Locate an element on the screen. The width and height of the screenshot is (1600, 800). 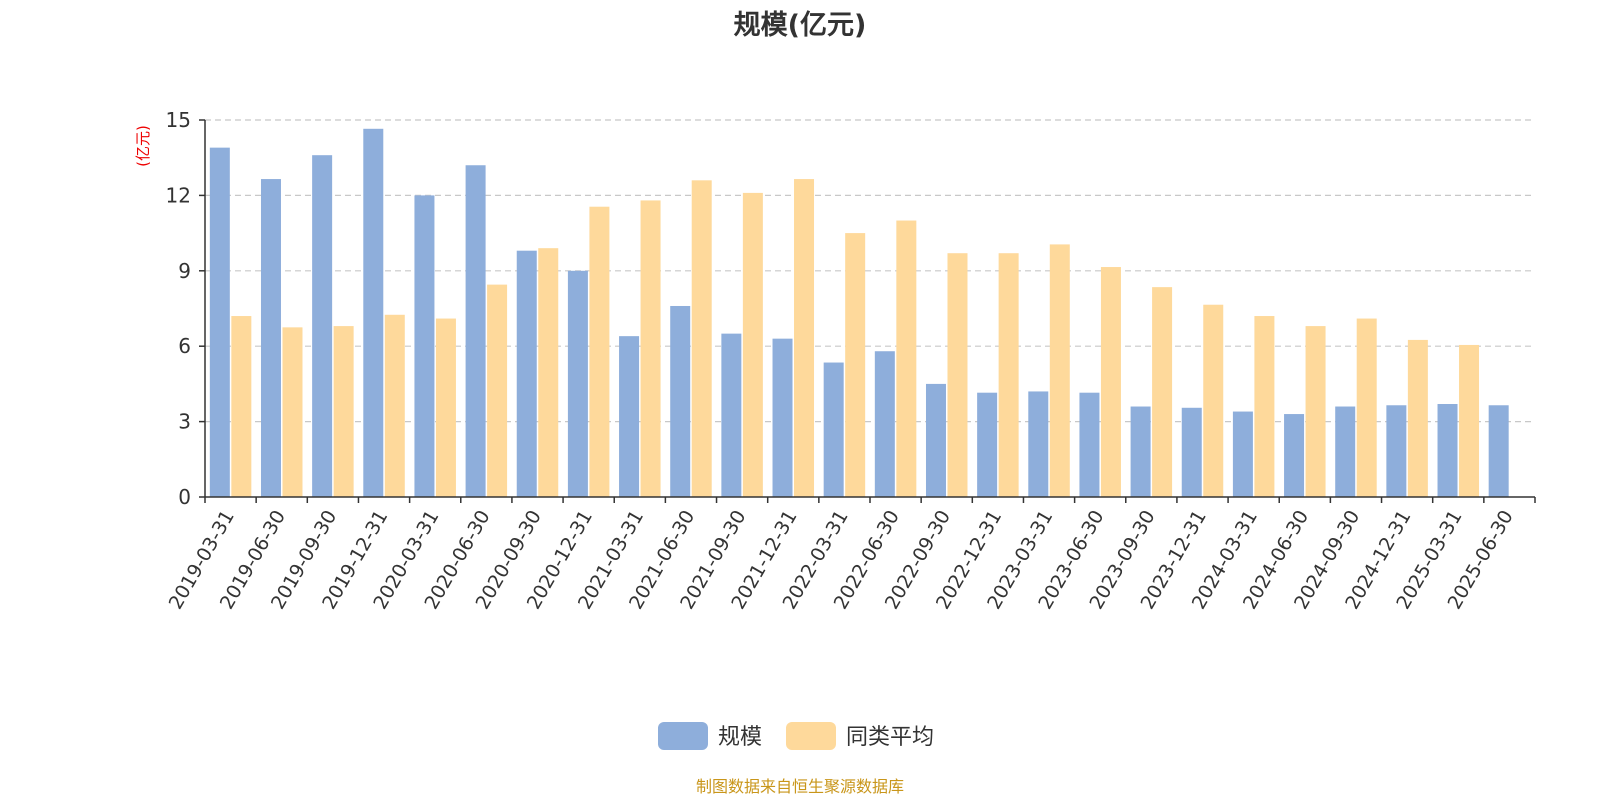
legend: 规模 同类平均 is located at coordinates (796, 736).